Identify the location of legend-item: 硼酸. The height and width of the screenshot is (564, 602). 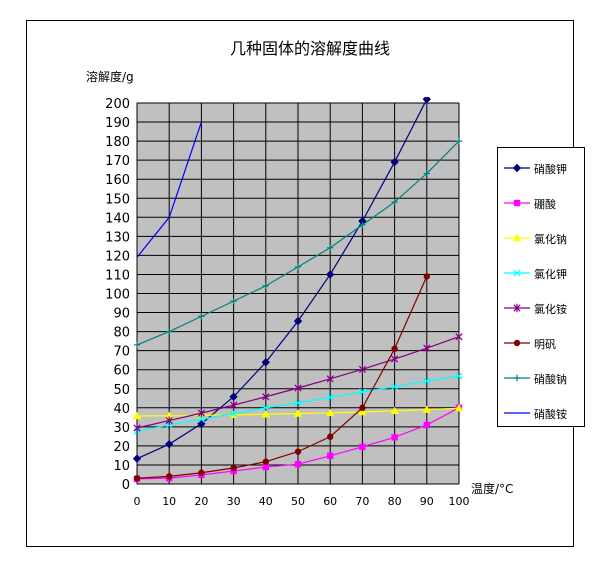
(541, 203).